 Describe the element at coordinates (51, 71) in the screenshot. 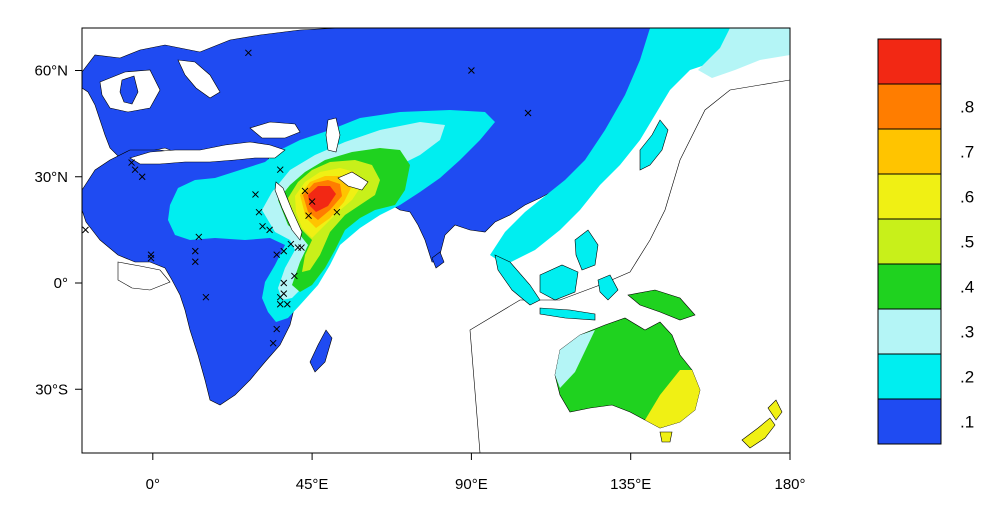

I see `y-tick-label: 60°N` at that location.